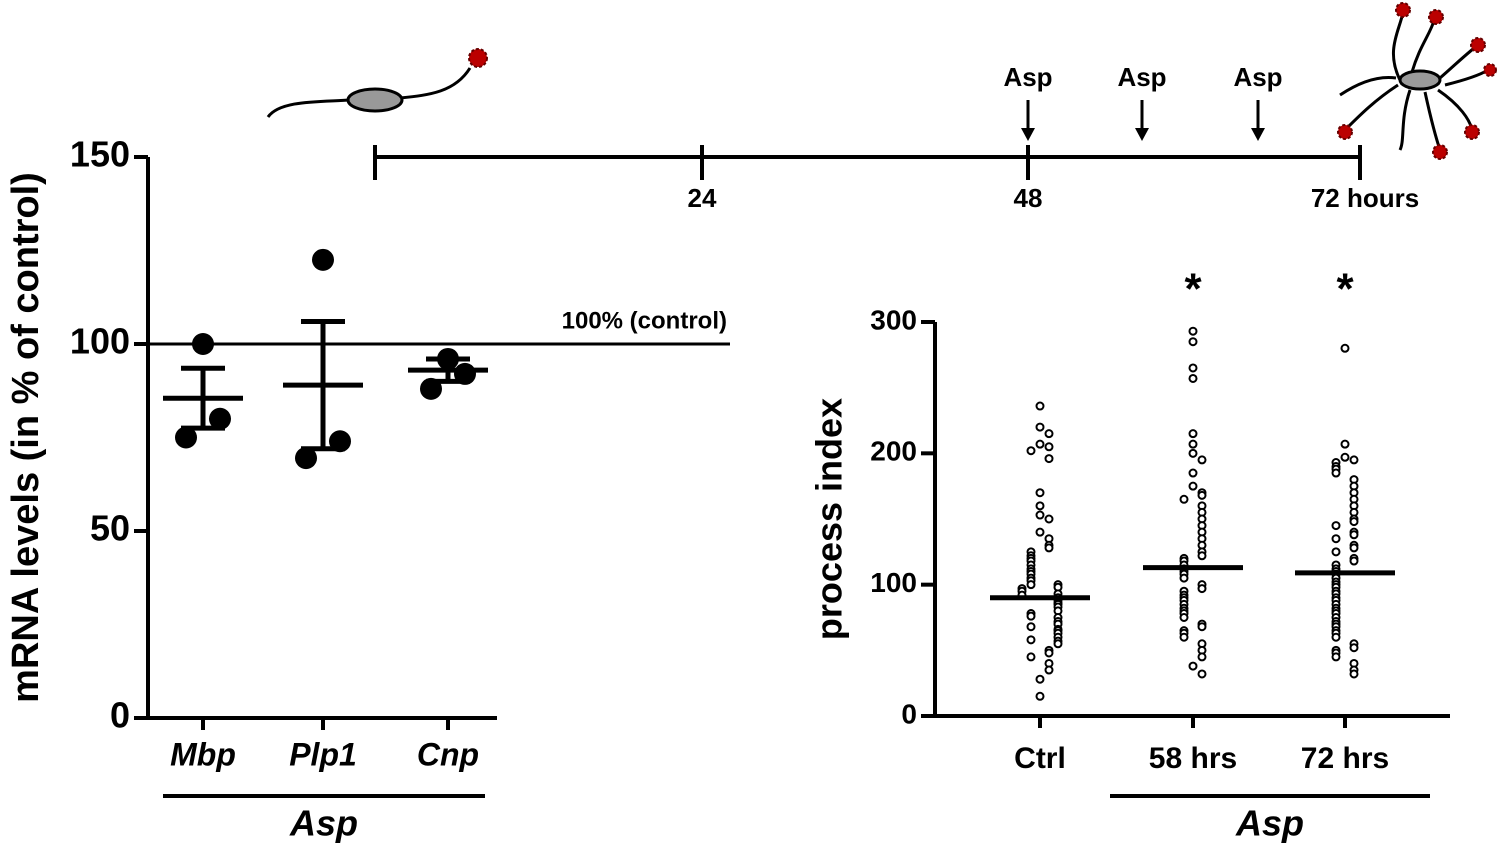  I want to click on x-tick-label: Plp1, so click(323, 754).